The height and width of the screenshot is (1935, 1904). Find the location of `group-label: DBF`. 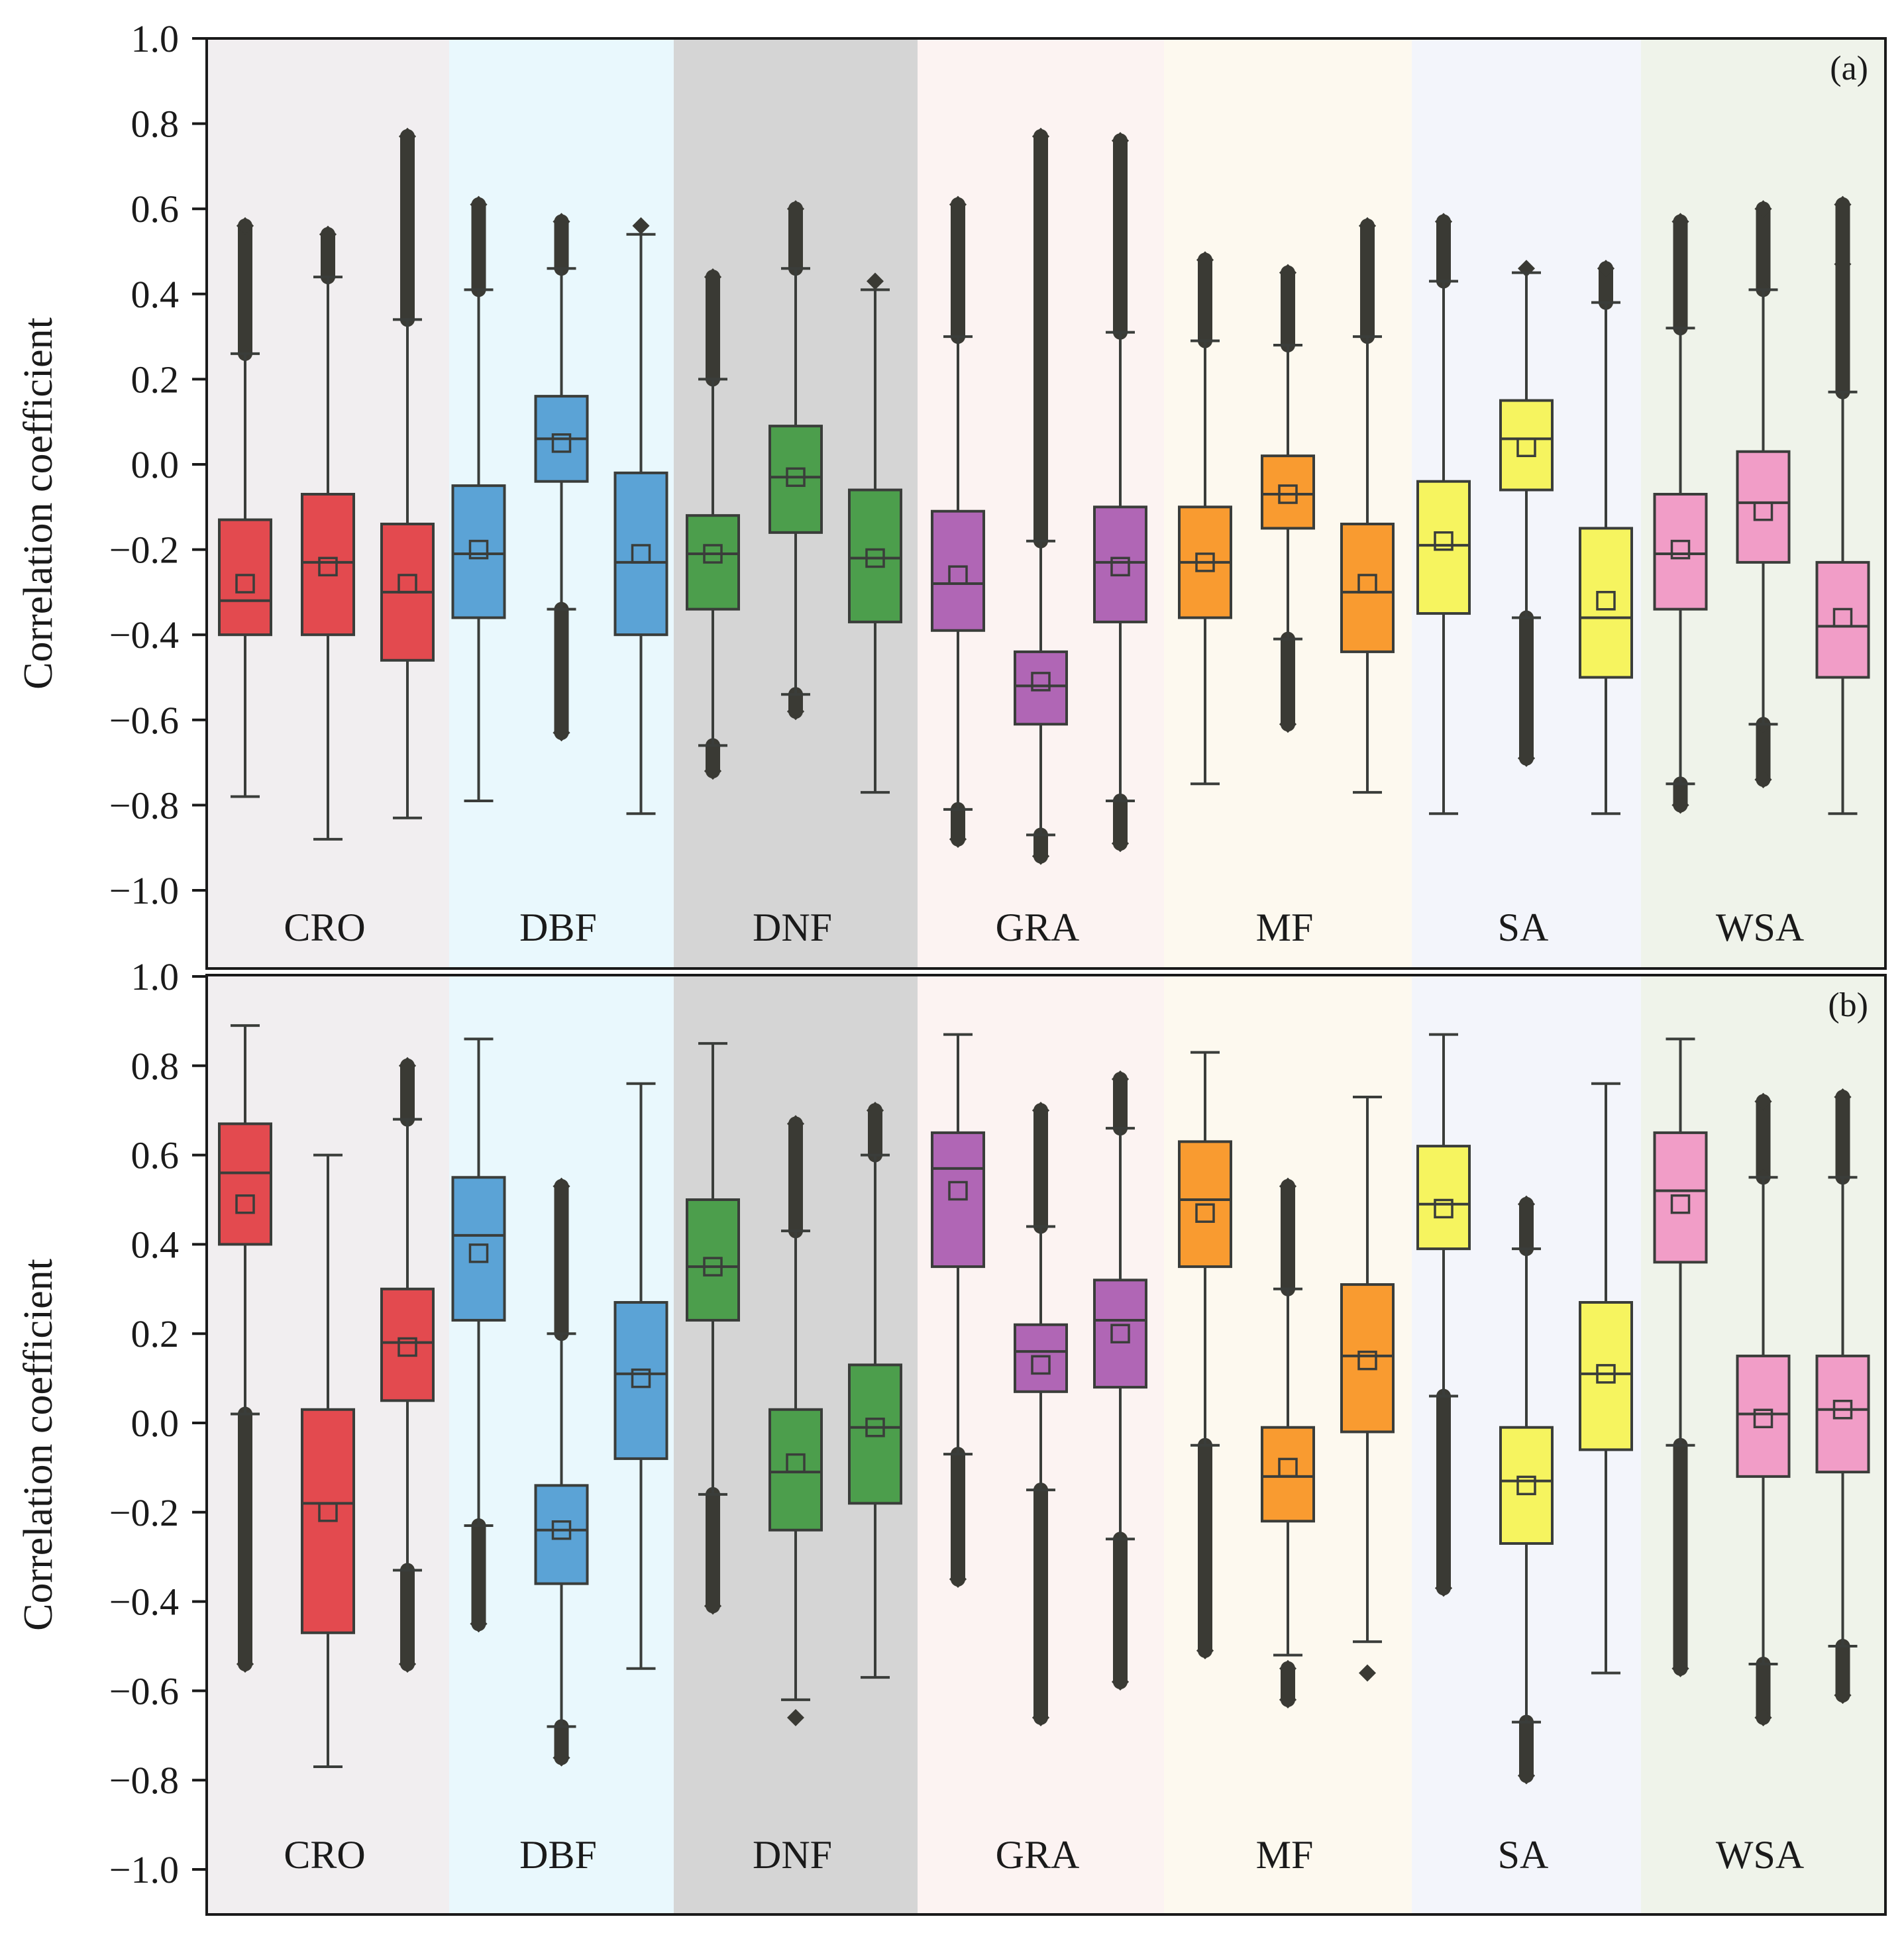

group-label: DBF is located at coordinates (558, 1855).